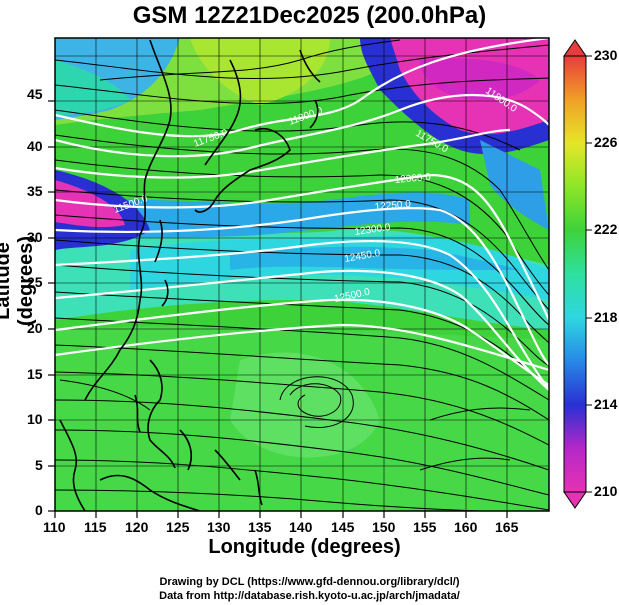 The image size is (619, 605). What do you see at coordinates (507, 527) in the screenshot?
I see `x-tick-label: 165` at bounding box center [507, 527].